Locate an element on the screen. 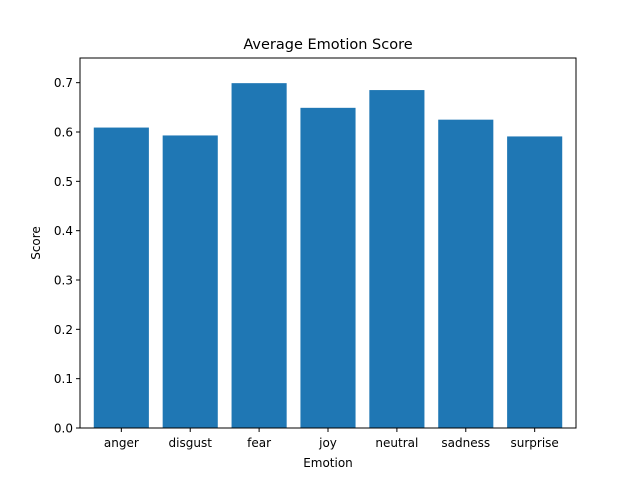  x-tick-label: neutral is located at coordinates (396, 443).